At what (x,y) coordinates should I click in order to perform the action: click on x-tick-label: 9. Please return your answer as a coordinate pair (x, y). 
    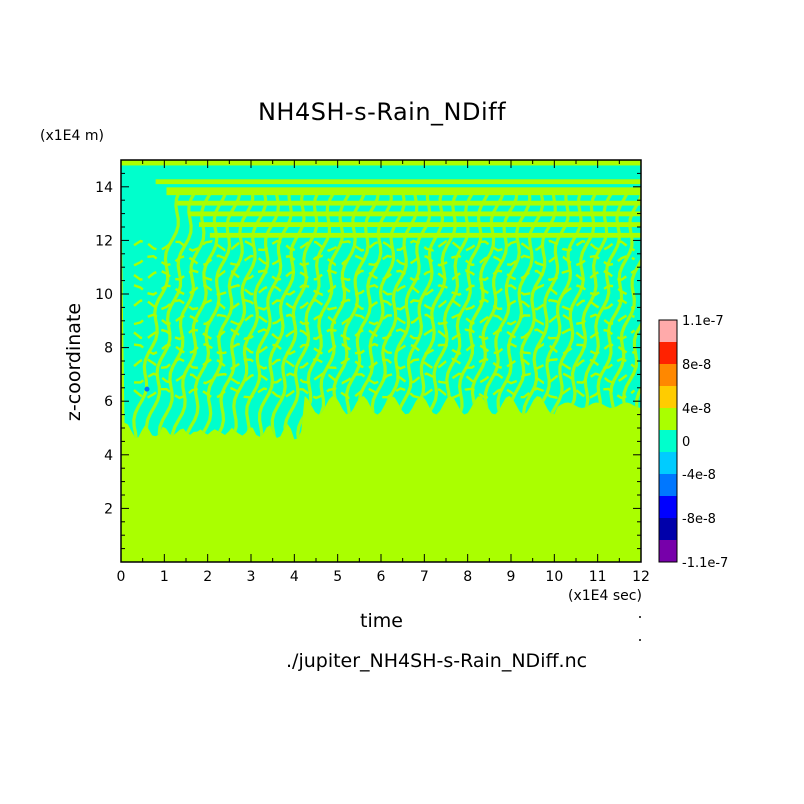
    Looking at the image, I should click on (511, 577).